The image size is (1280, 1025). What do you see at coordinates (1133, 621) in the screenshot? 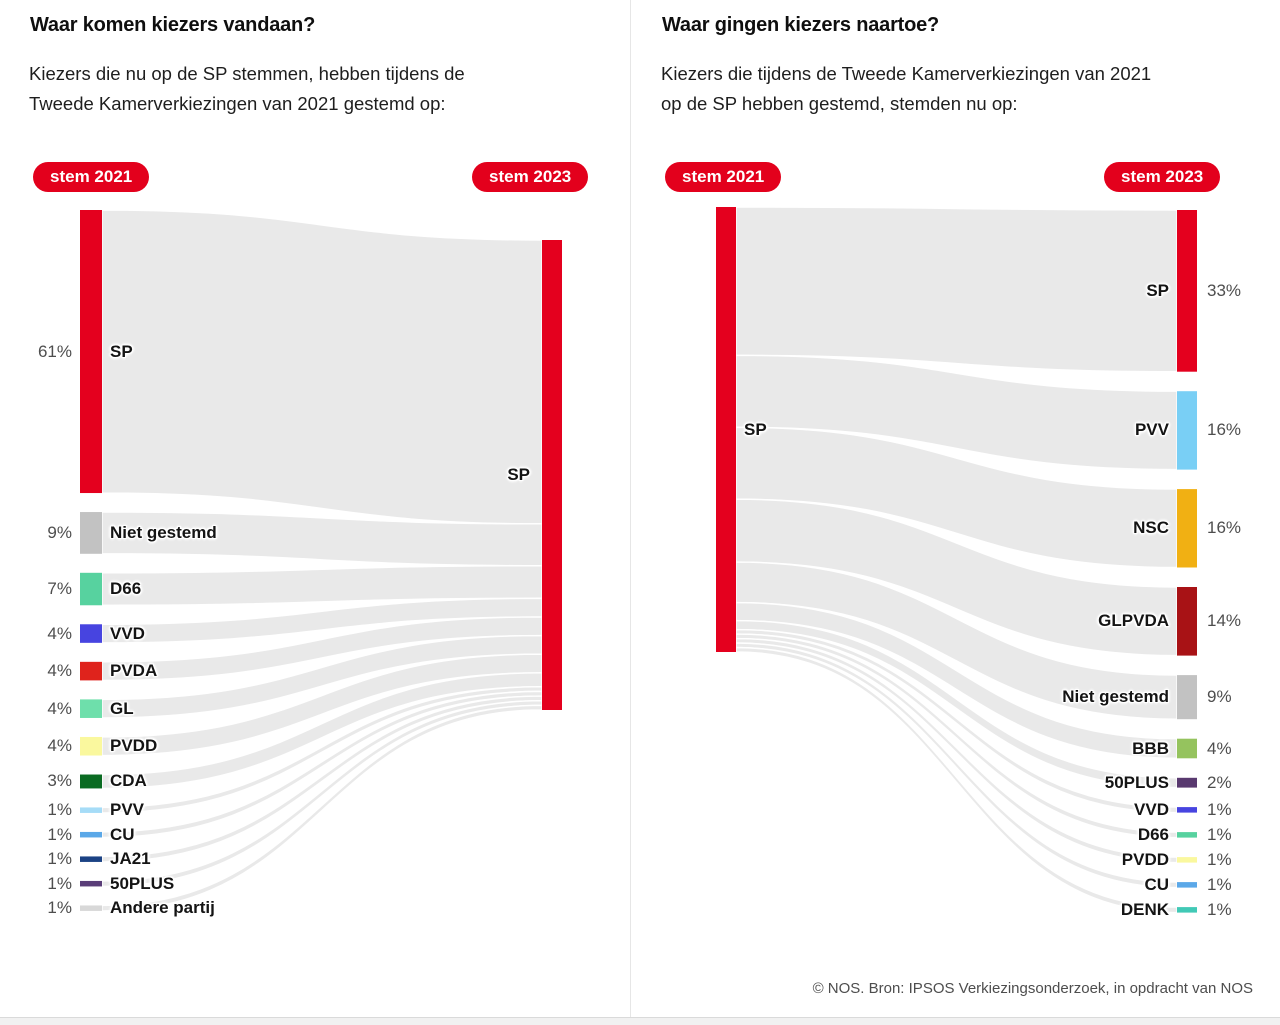
I see `party-node-label: GLPVDA` at bounding box center [1133, 621].